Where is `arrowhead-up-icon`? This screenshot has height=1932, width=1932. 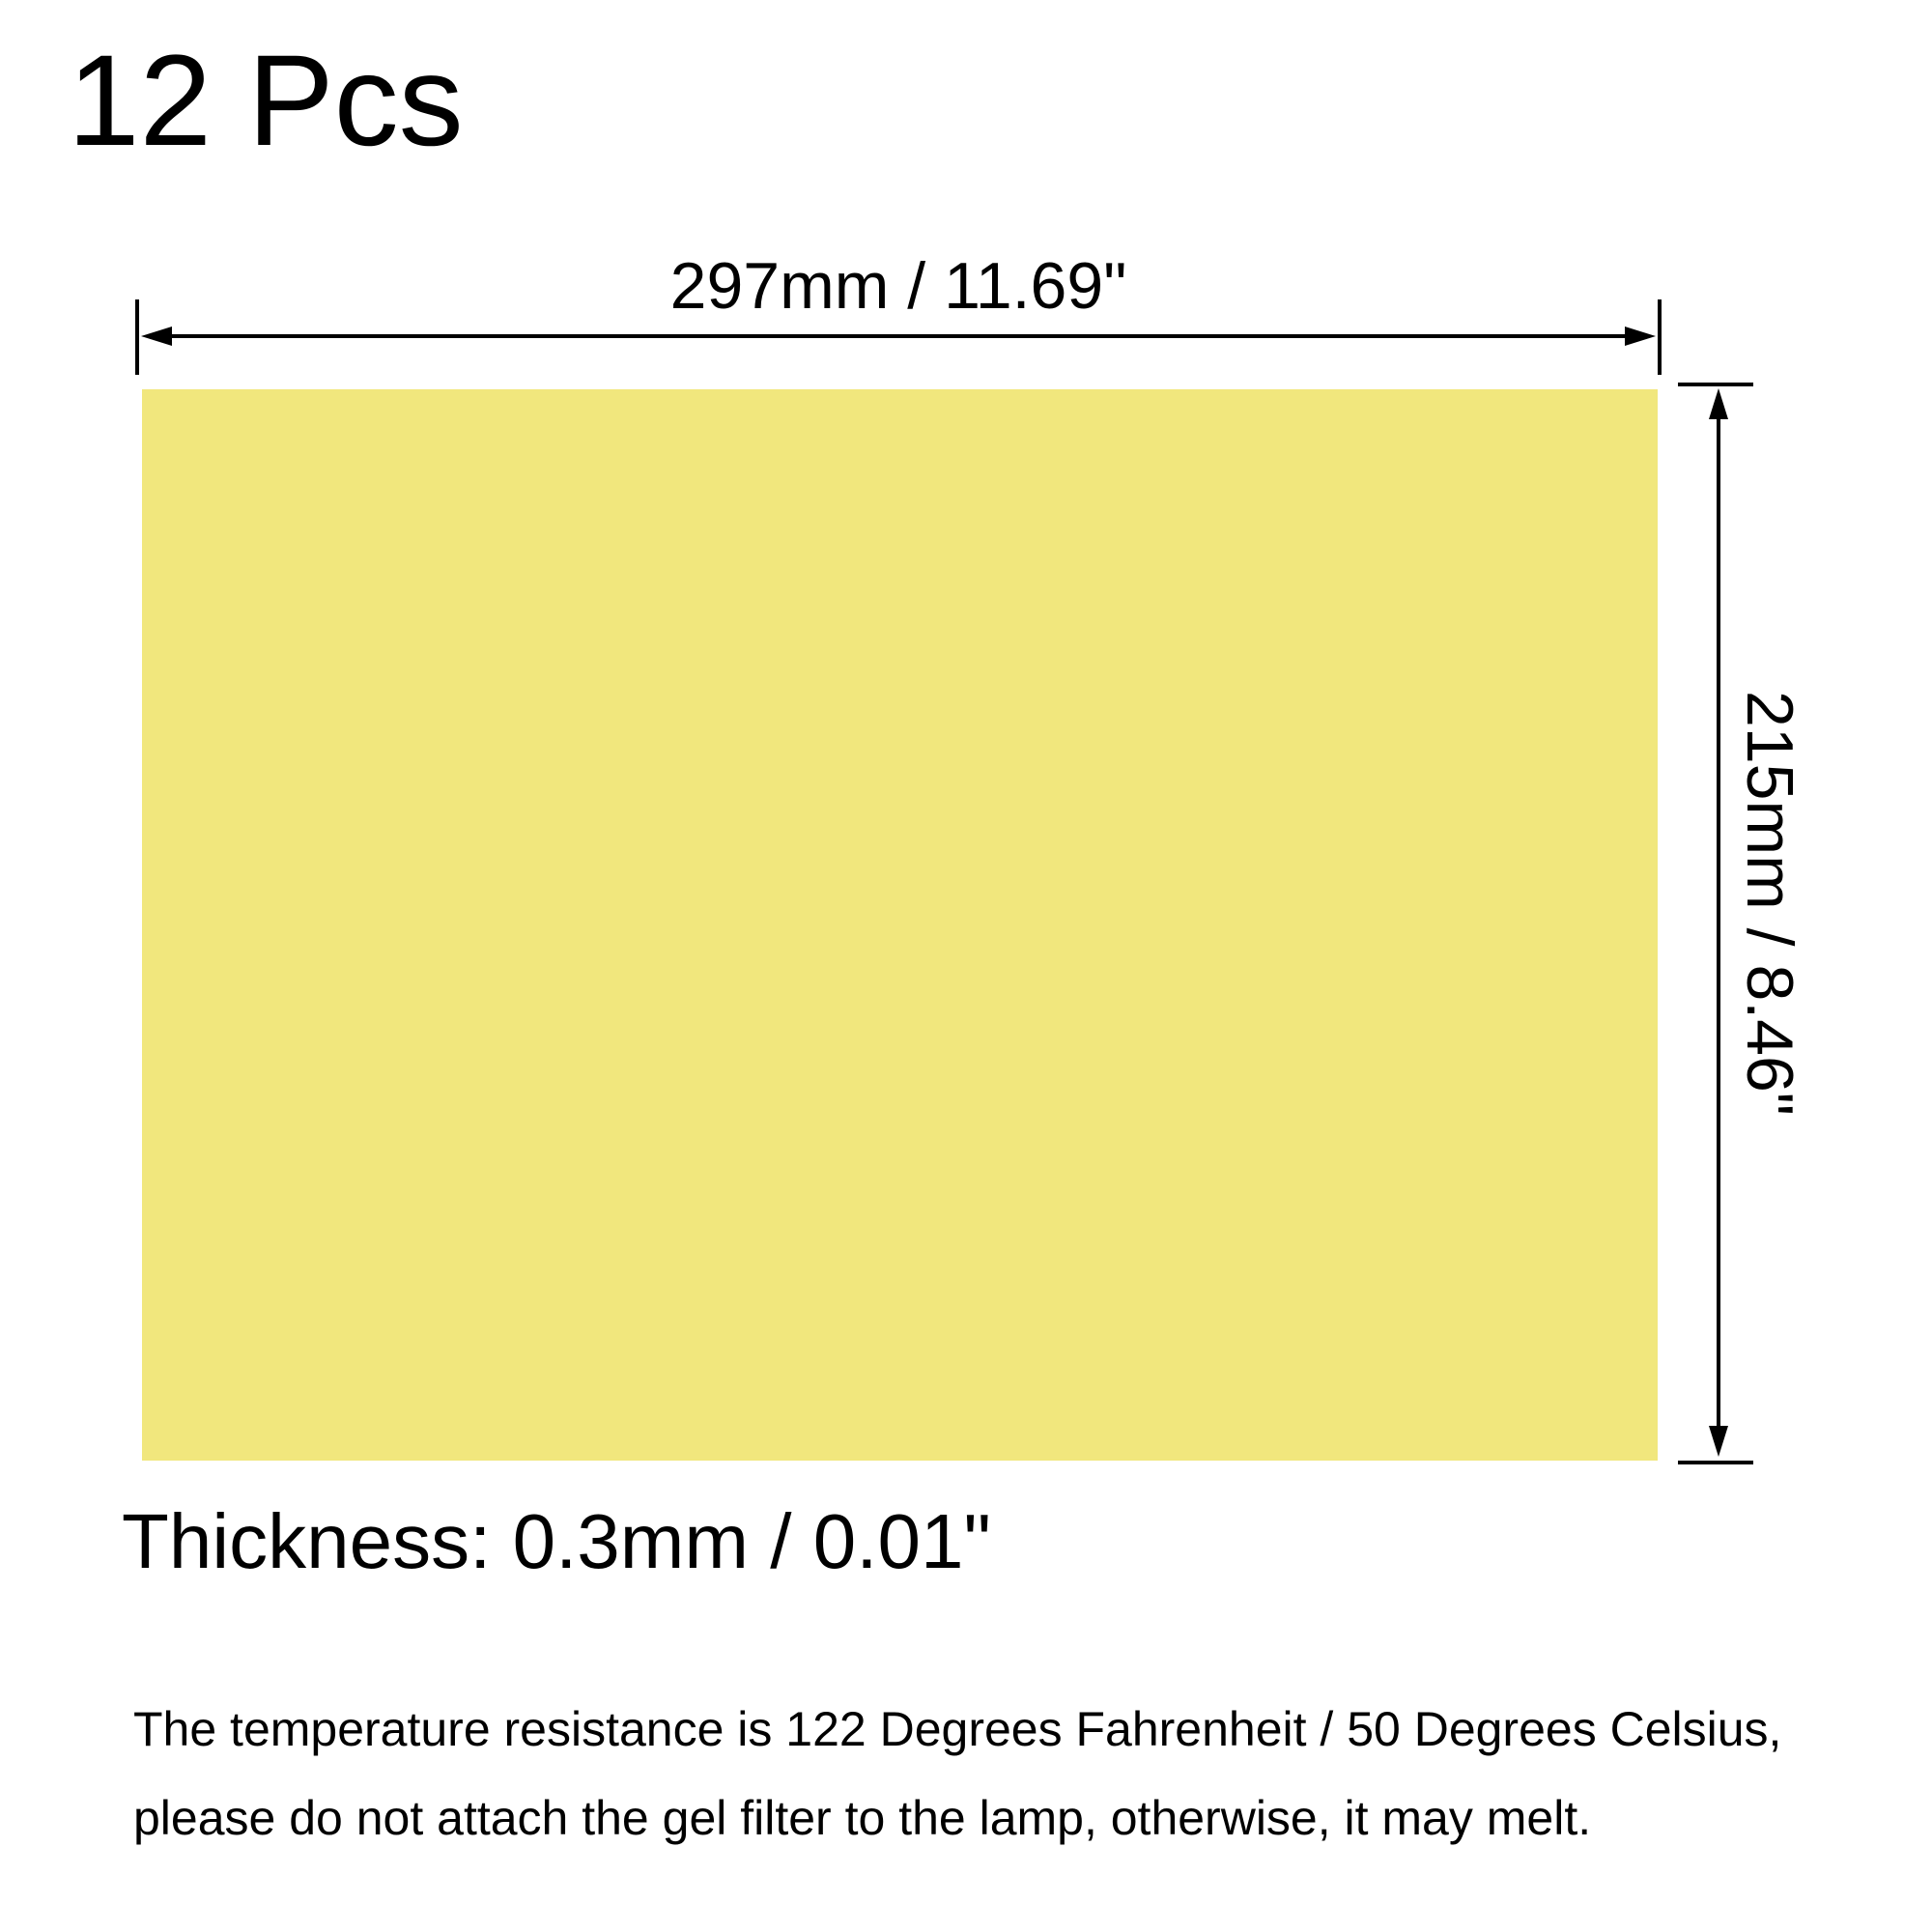 arrowhead-up-icon is located at coordinates (1718, 403).